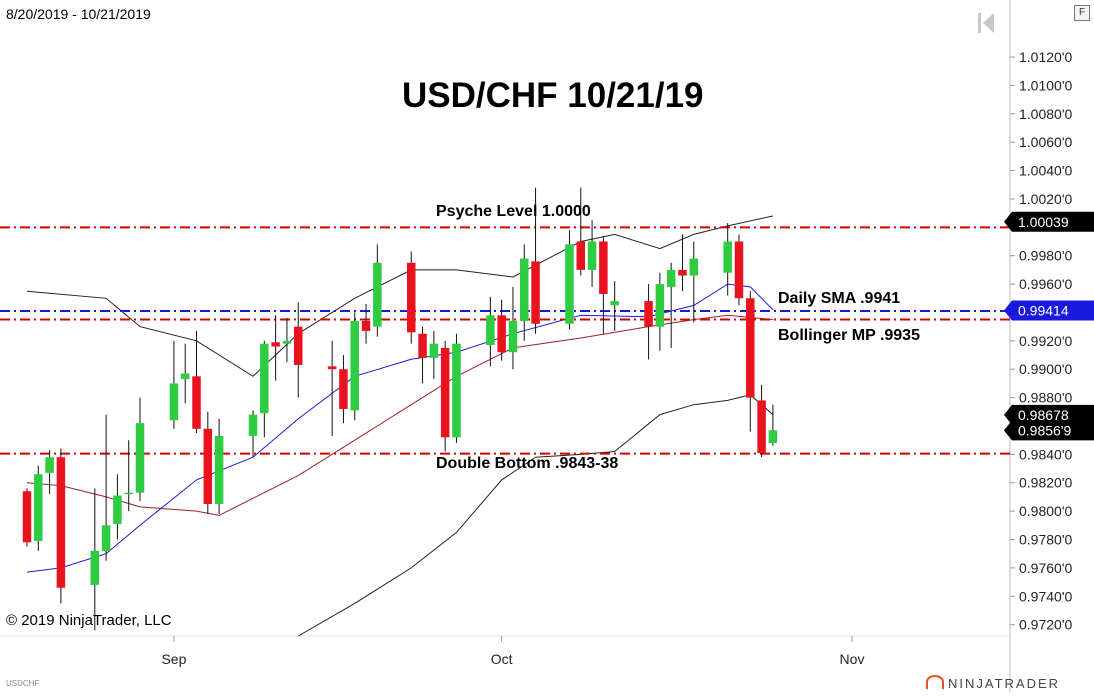 Image resolution: width=1094 pixels, height=697 pixels. I want to click on y-tick-label: 1.0080'0, so click(1045, 114).